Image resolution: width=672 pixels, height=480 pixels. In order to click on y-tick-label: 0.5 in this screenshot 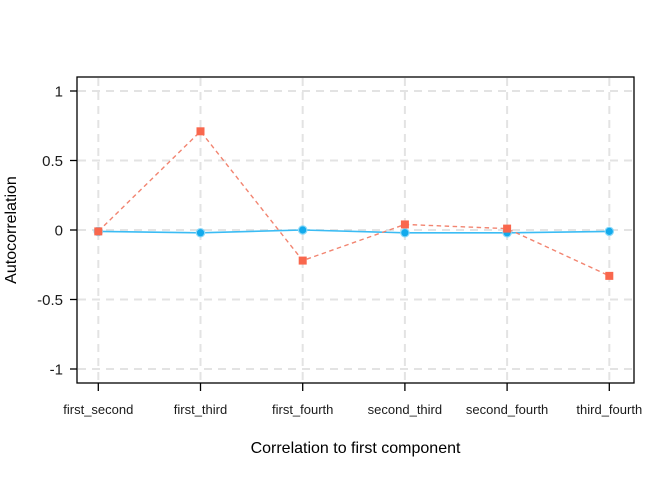, I will do `click(52, 161)`.